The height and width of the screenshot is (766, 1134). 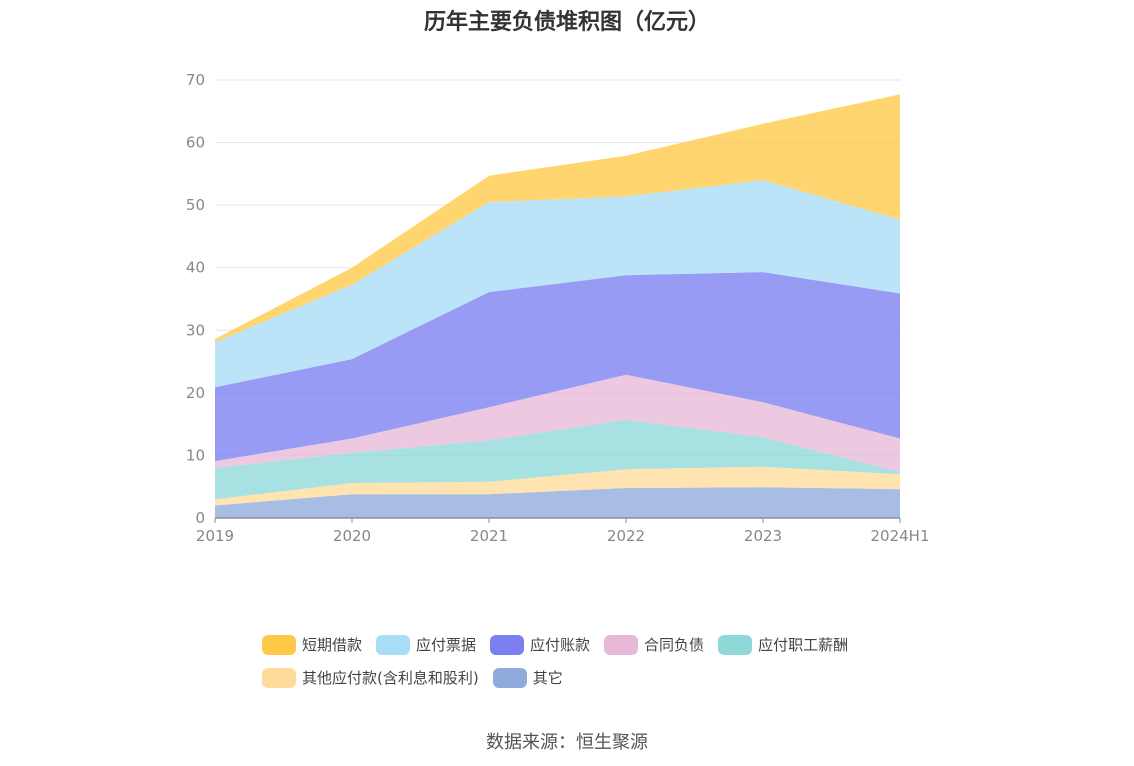 I want to click on x-tick-label: 2020, so click(x=352, y=536).